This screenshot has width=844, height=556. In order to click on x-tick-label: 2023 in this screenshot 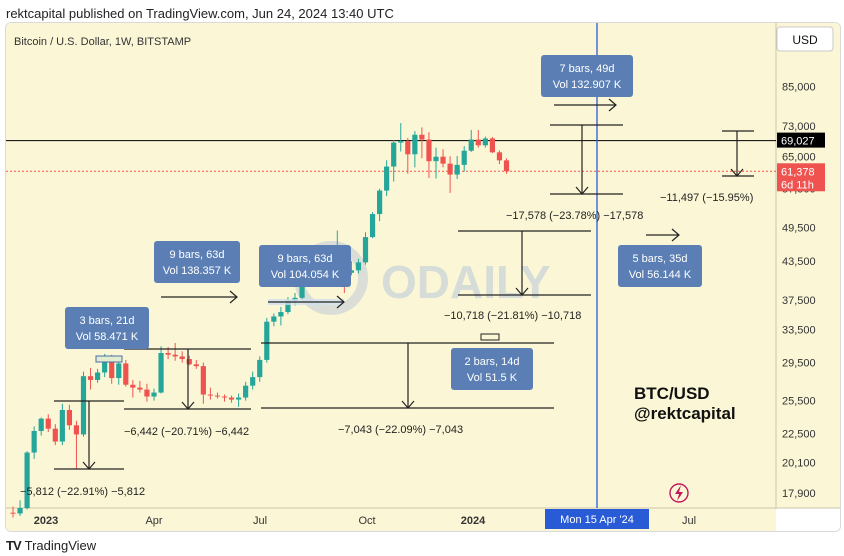, I will do `click(46, 521)`.